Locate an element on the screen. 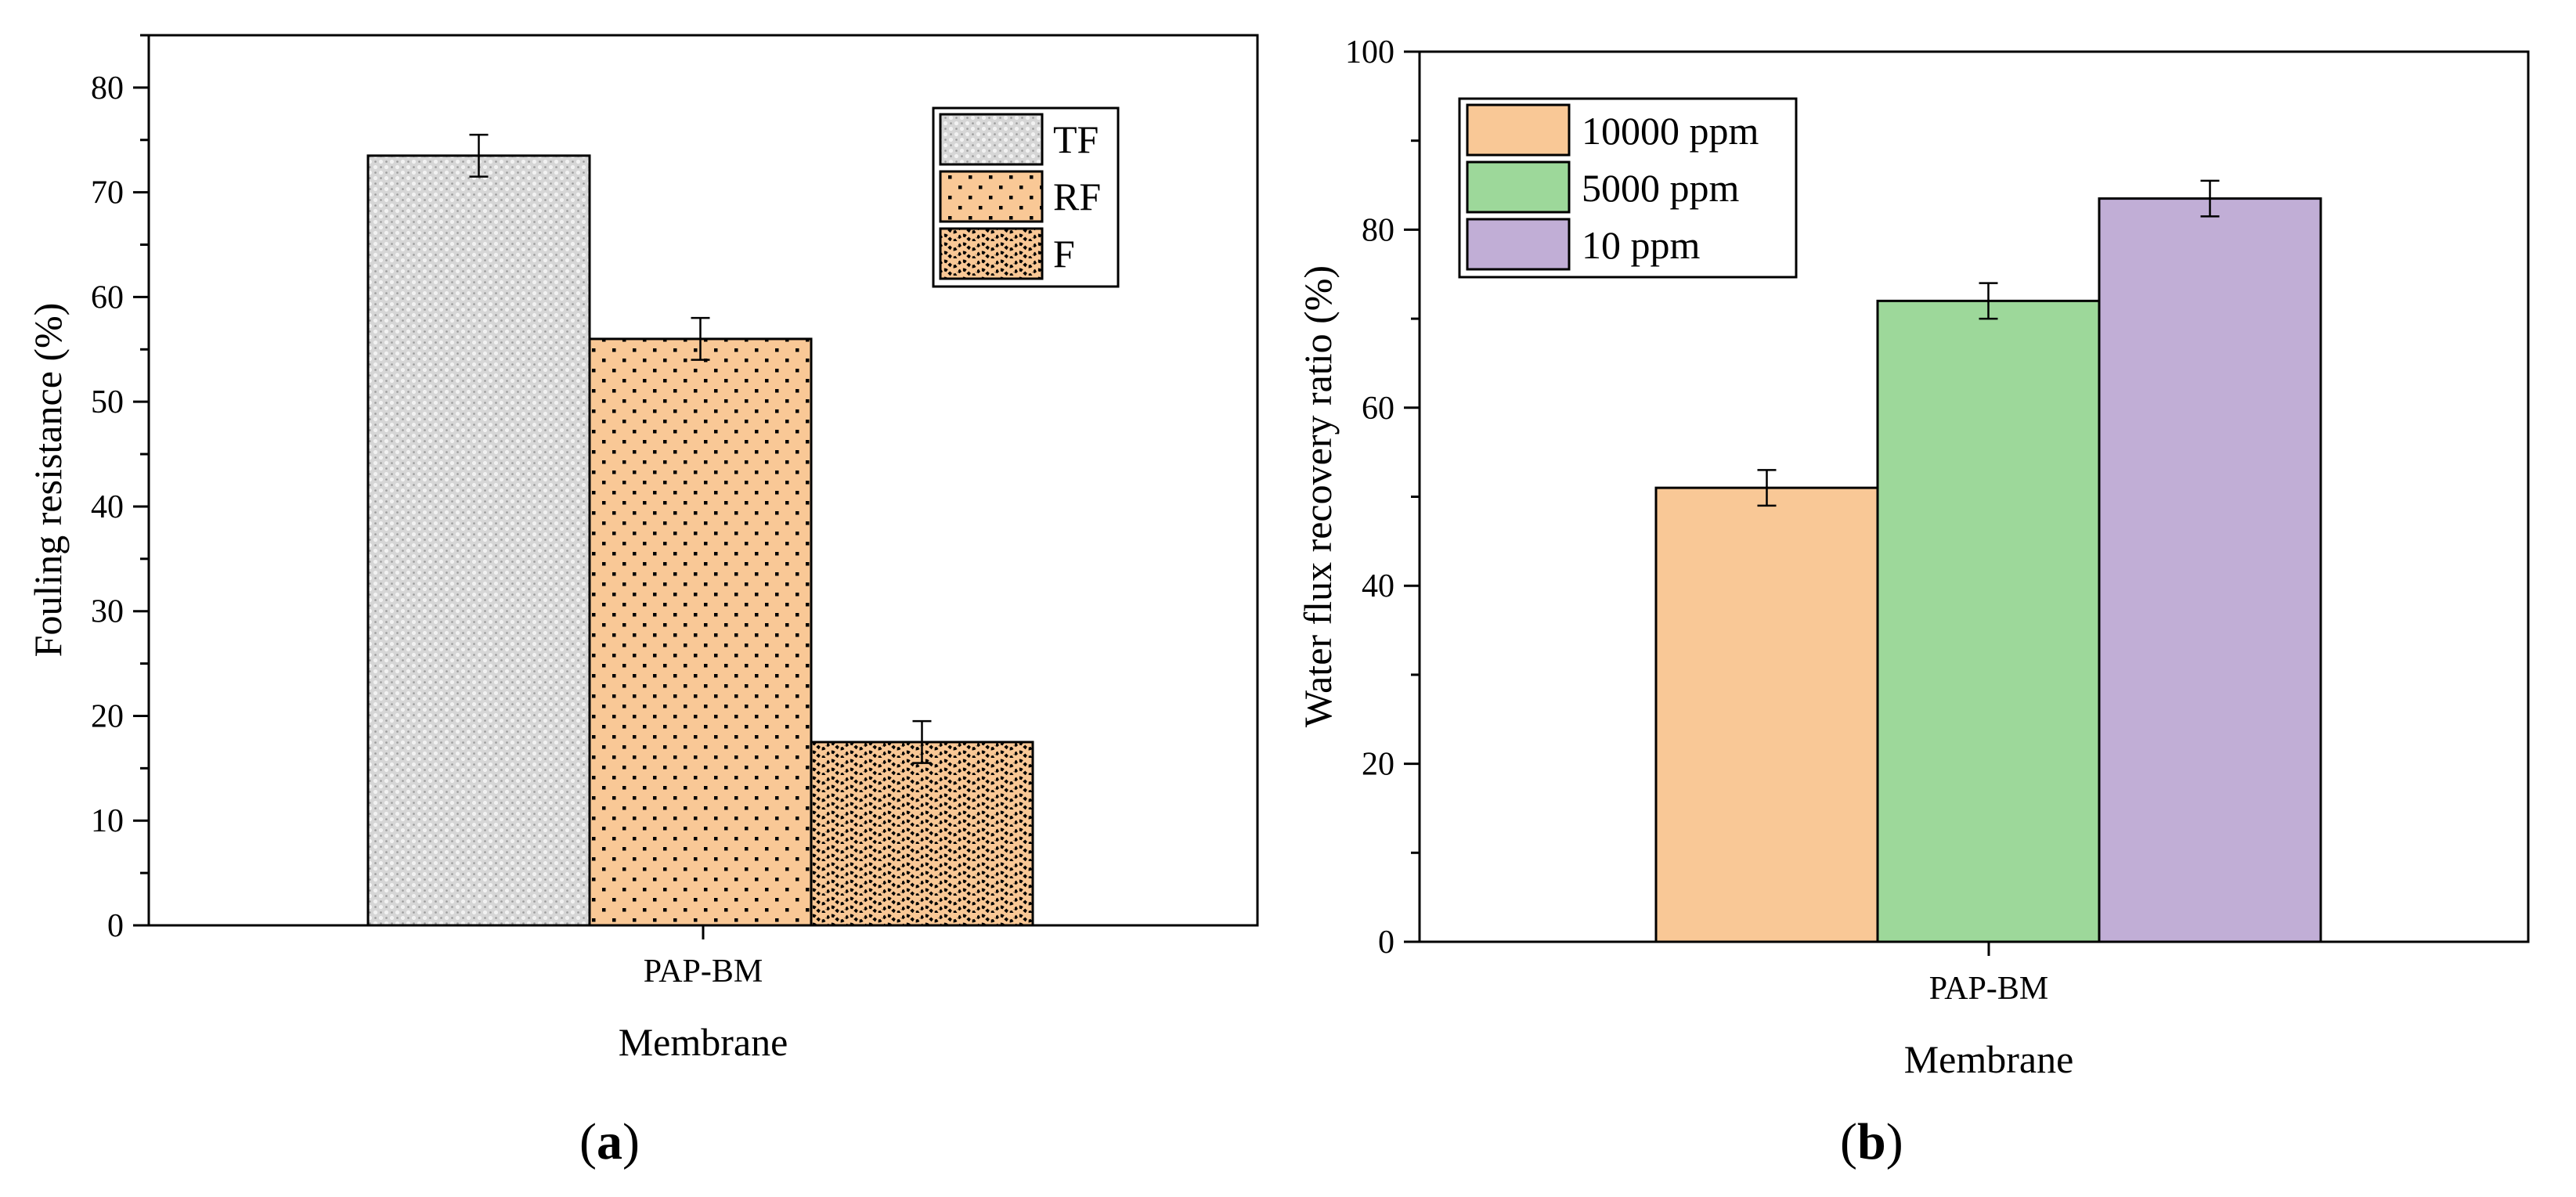 The image size is (2576, 1197). legend-label-tf: TF is located at coordinates (1076, 139).